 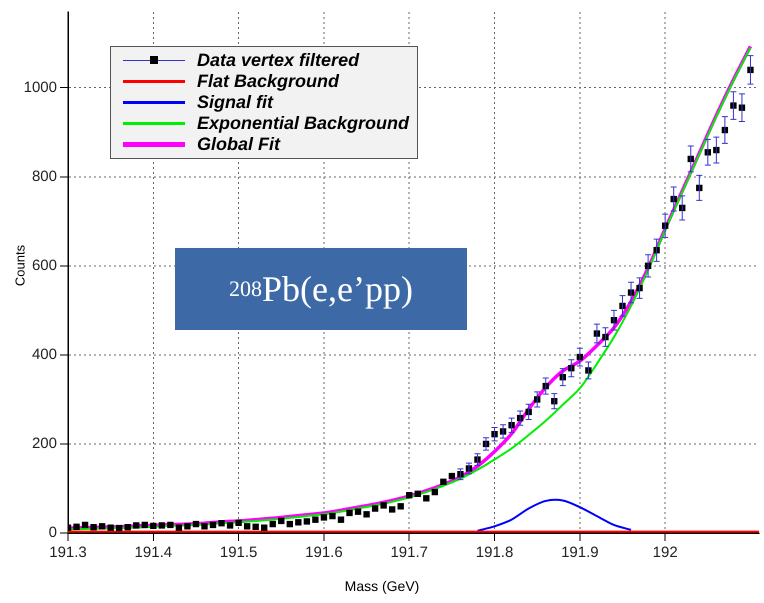 What do you see at coordinates (382, 586) in the screenshot?
I see `x-axis-title: Mass (GeV)` at bounding box center [382, 586].